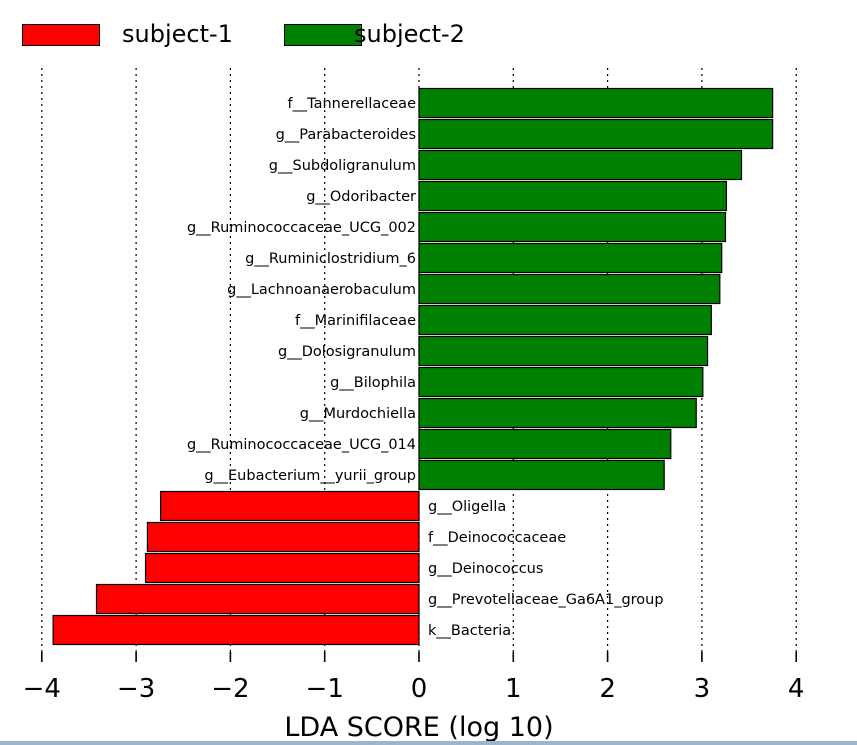 This screenshot has width=857, height=745. Describe the element at coordinates (607, 689) in the screenshot. I see `x-tick-label: 2` at that location.